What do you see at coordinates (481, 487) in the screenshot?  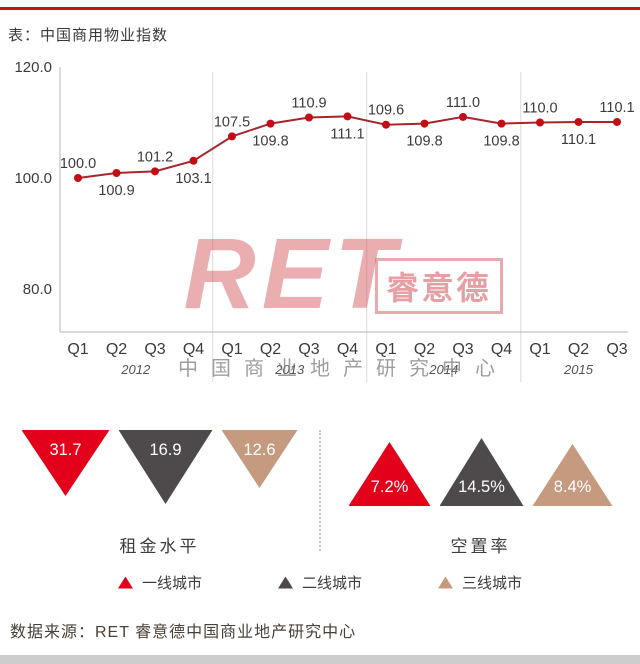 I see `vacancy-tier2-value: 14.5%` at bounding box center [481, 487].